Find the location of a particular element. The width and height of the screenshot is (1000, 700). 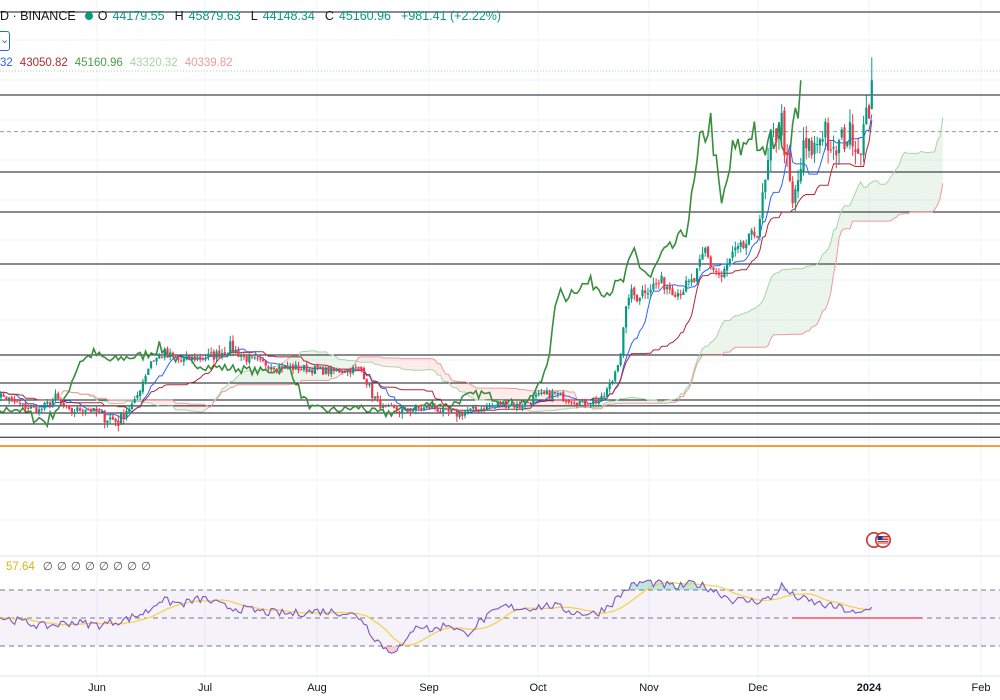

rsi-pane is located at coordinates (500, 604).